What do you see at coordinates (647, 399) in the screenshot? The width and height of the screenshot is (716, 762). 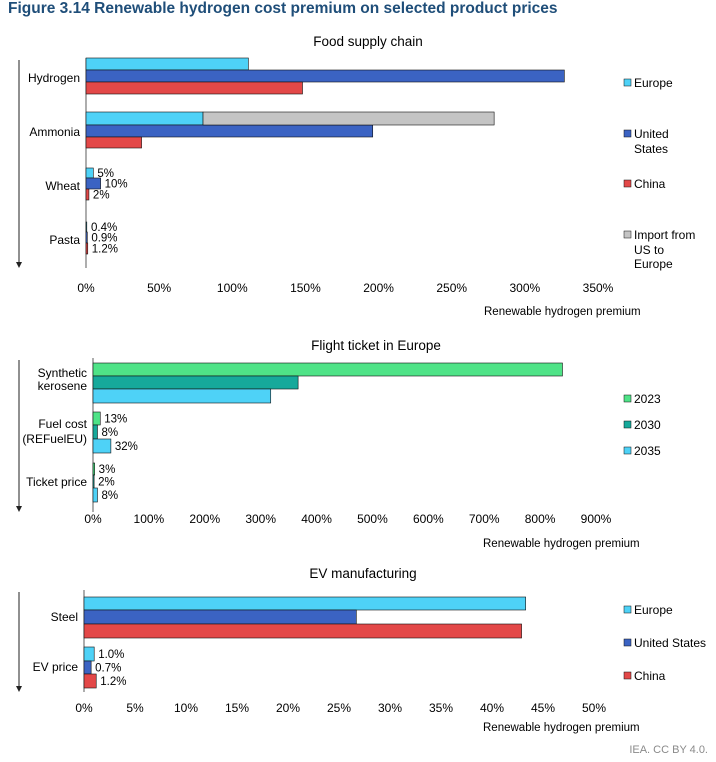 I see `legend-label-1-0: 2023` at bounding box center [647, 399].